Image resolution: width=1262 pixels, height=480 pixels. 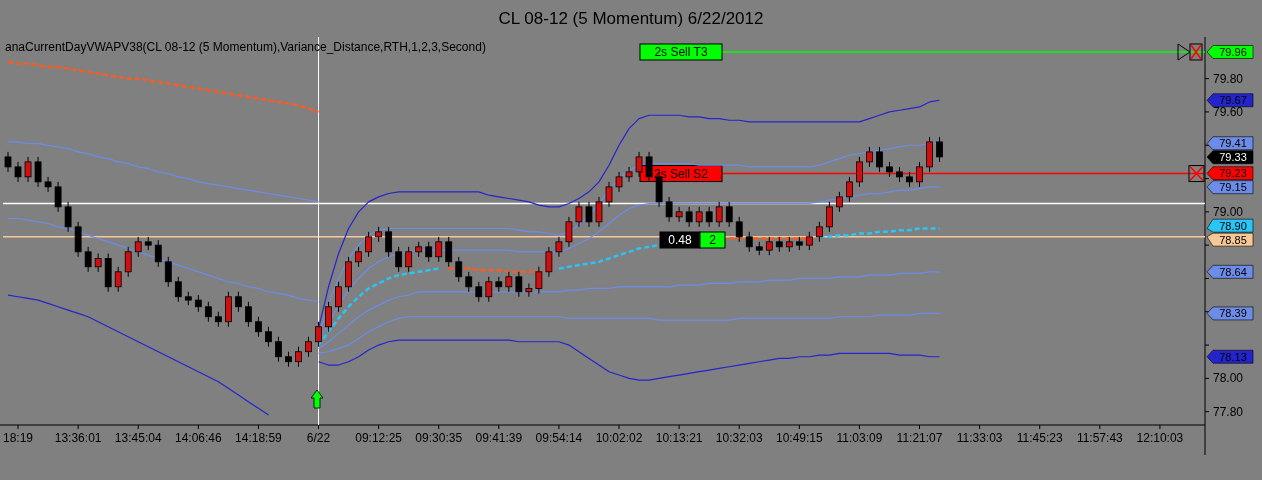 What do you see at coordinates (1233, 356) in the screenshot?
I see `text: 78.13` at bounding box center [1233, 356].